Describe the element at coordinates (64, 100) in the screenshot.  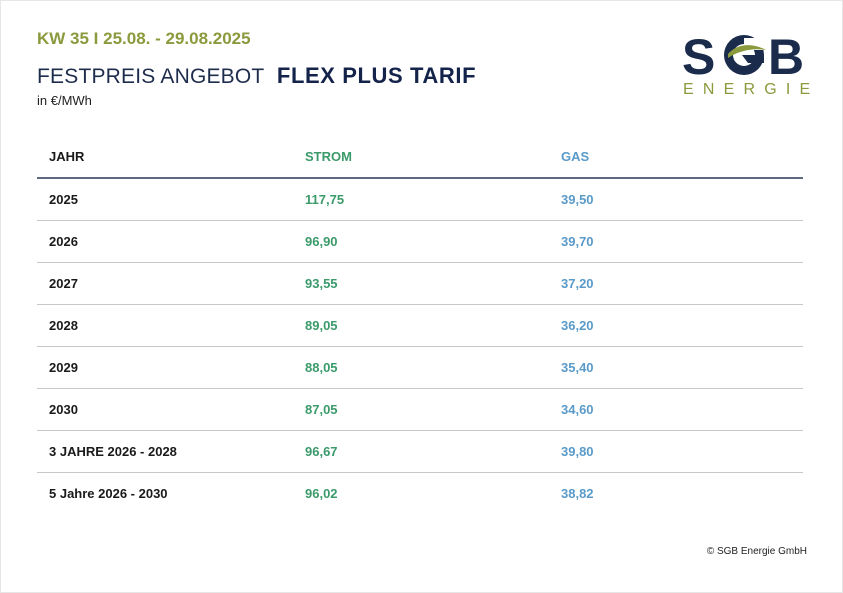
I see `unit-label: in €/MWh` at that location.